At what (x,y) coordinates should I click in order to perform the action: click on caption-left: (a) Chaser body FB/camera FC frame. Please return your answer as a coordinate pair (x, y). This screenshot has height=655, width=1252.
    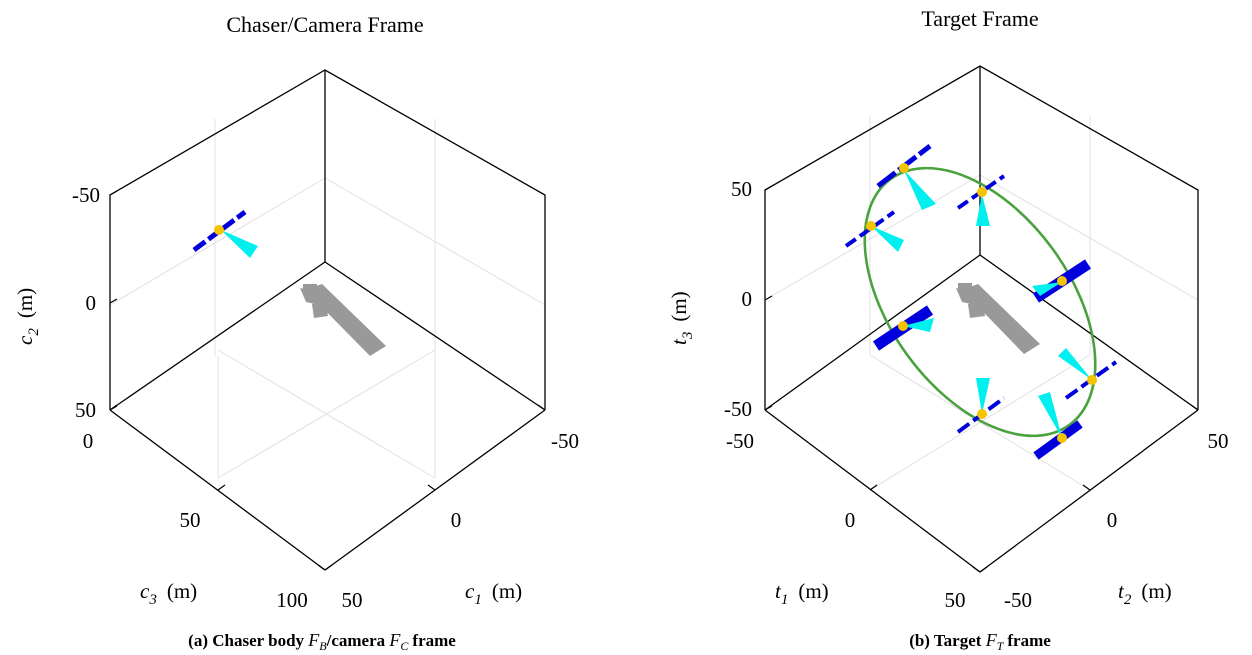
    Looking at the image, I should click on (322, 641).